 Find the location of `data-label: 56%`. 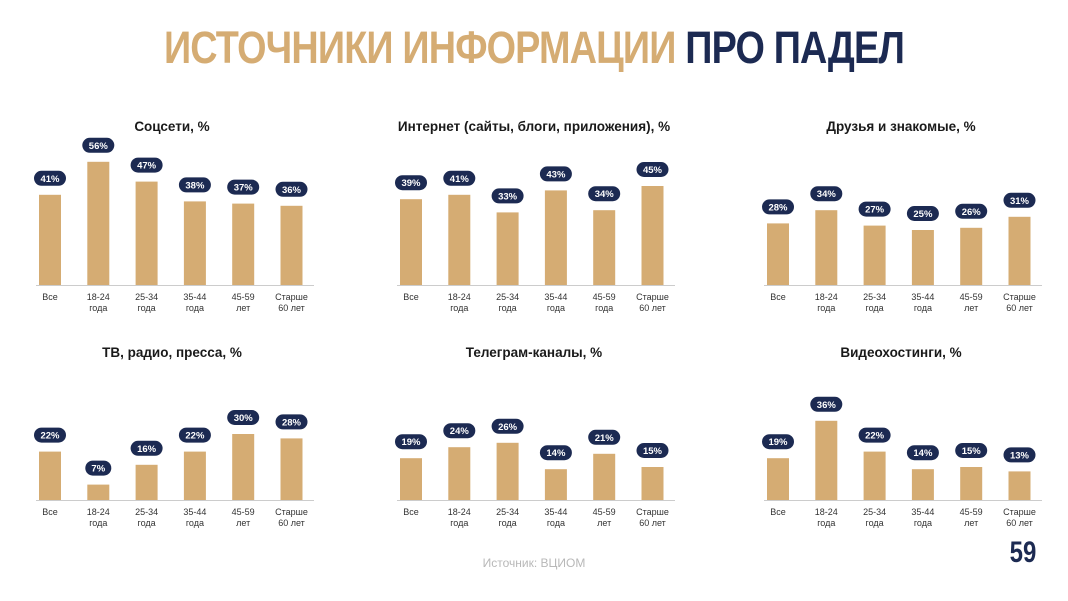

data-label: 56% is located at coordinates (99, 146).